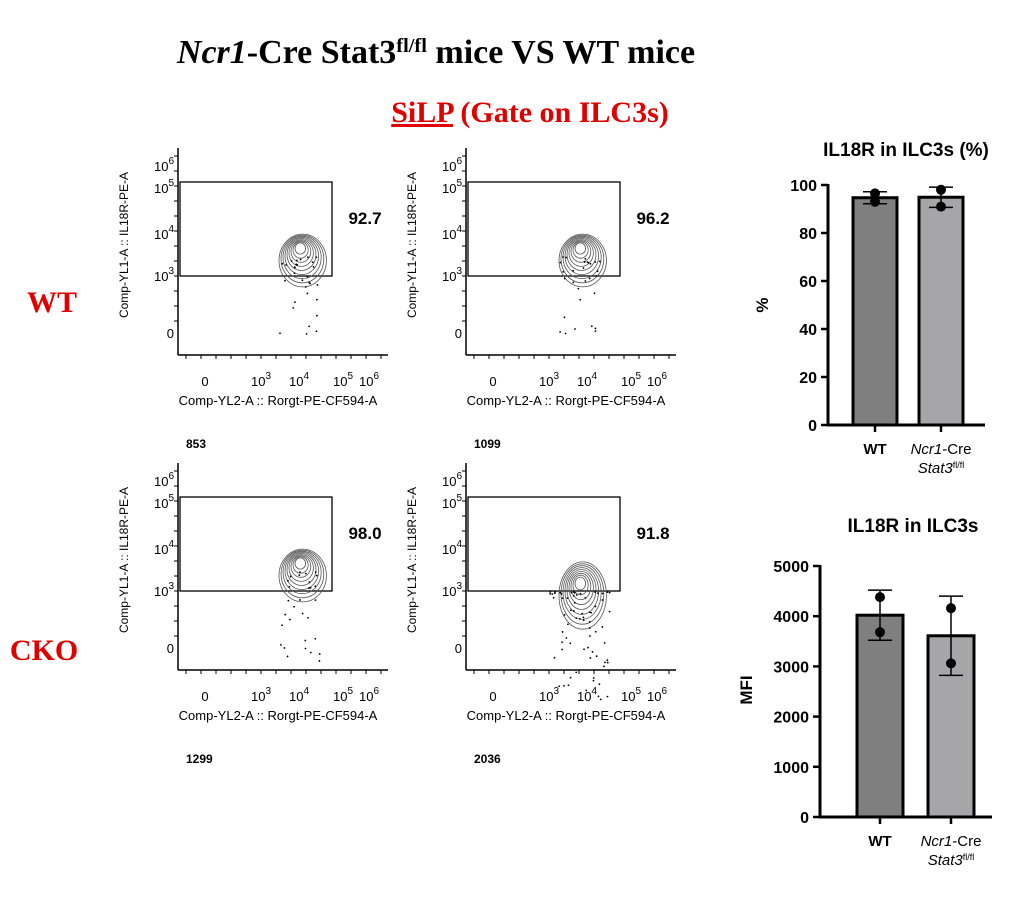  I want to click on tick-label: 10⁴, so click(164, 548).